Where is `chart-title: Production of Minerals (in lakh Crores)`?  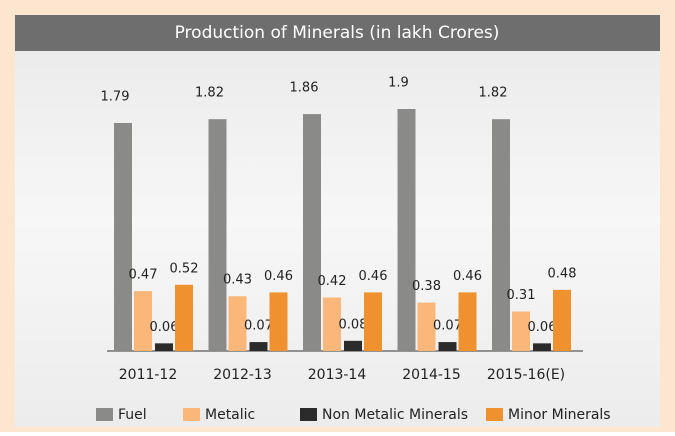
chart-title: Production of Minerals (in lakh Crores) is located at coordinates (337, 33).